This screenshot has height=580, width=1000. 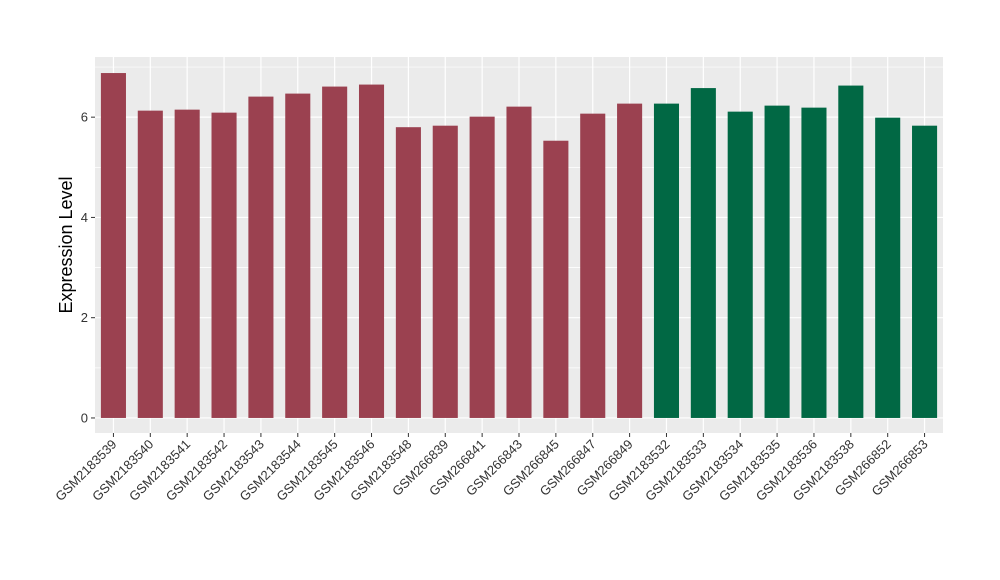 What do you see at coordinates (224, 265) in the screenshot?
I see `bar-GSM2183542` at bounding box center [224, 265].